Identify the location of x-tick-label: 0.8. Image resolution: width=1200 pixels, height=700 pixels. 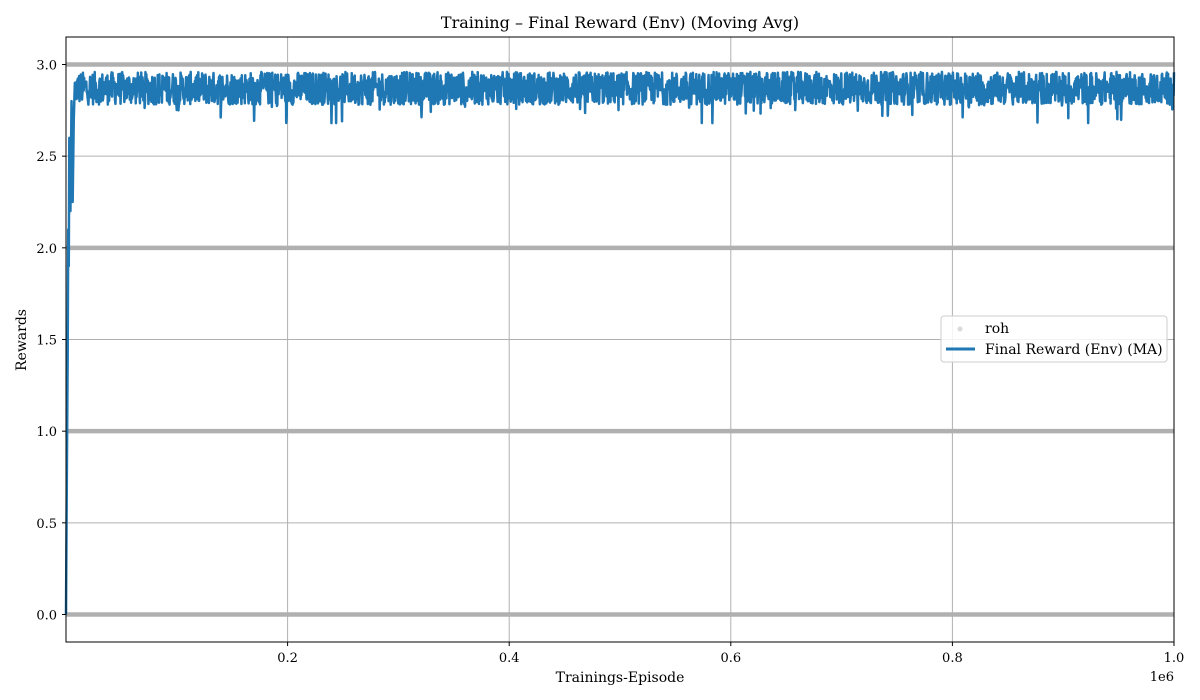
(952, 658).